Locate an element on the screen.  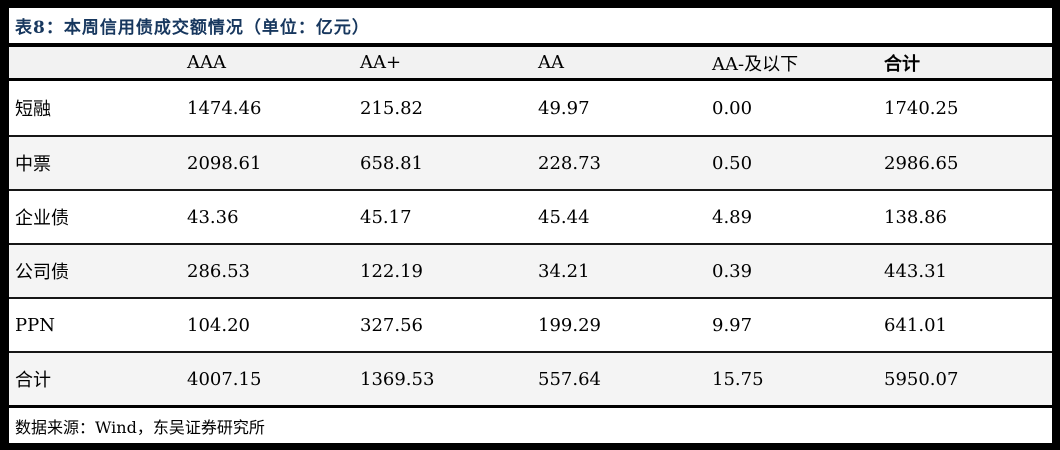
data-source-text: 数据来源：Wind，东吴证券研究所 is located at coordinates (140, 427).